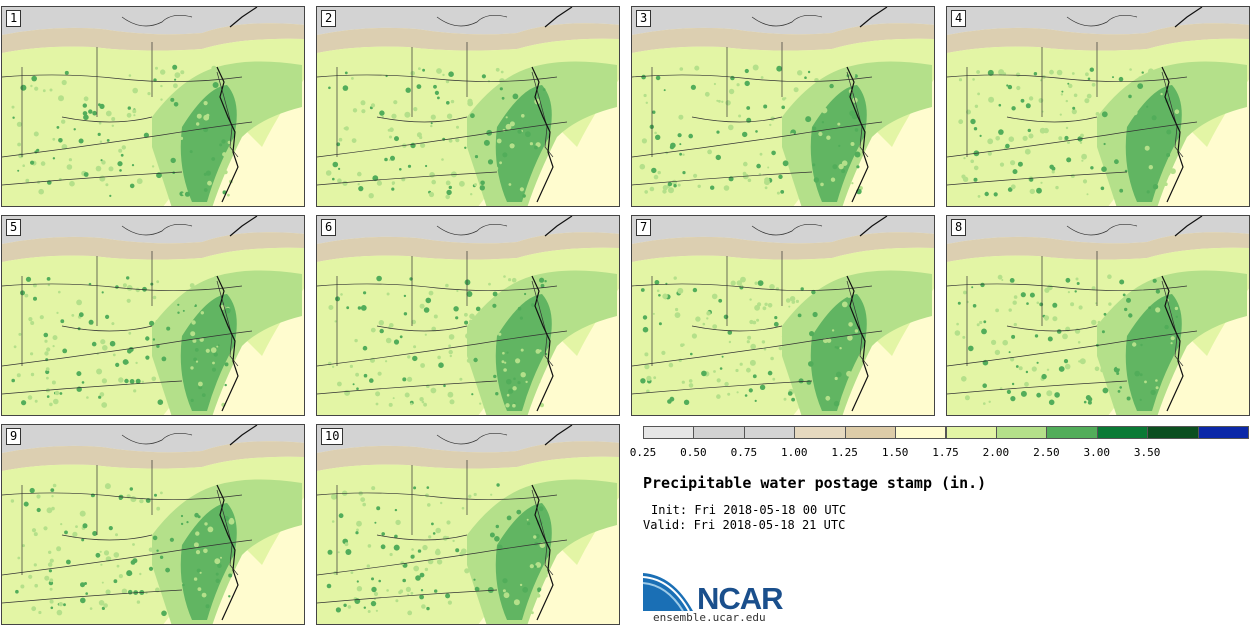  What do you see at coordinates (644, 227) in the screenshot?
I see `panel-number: 7` at bounding box center [644, 227].